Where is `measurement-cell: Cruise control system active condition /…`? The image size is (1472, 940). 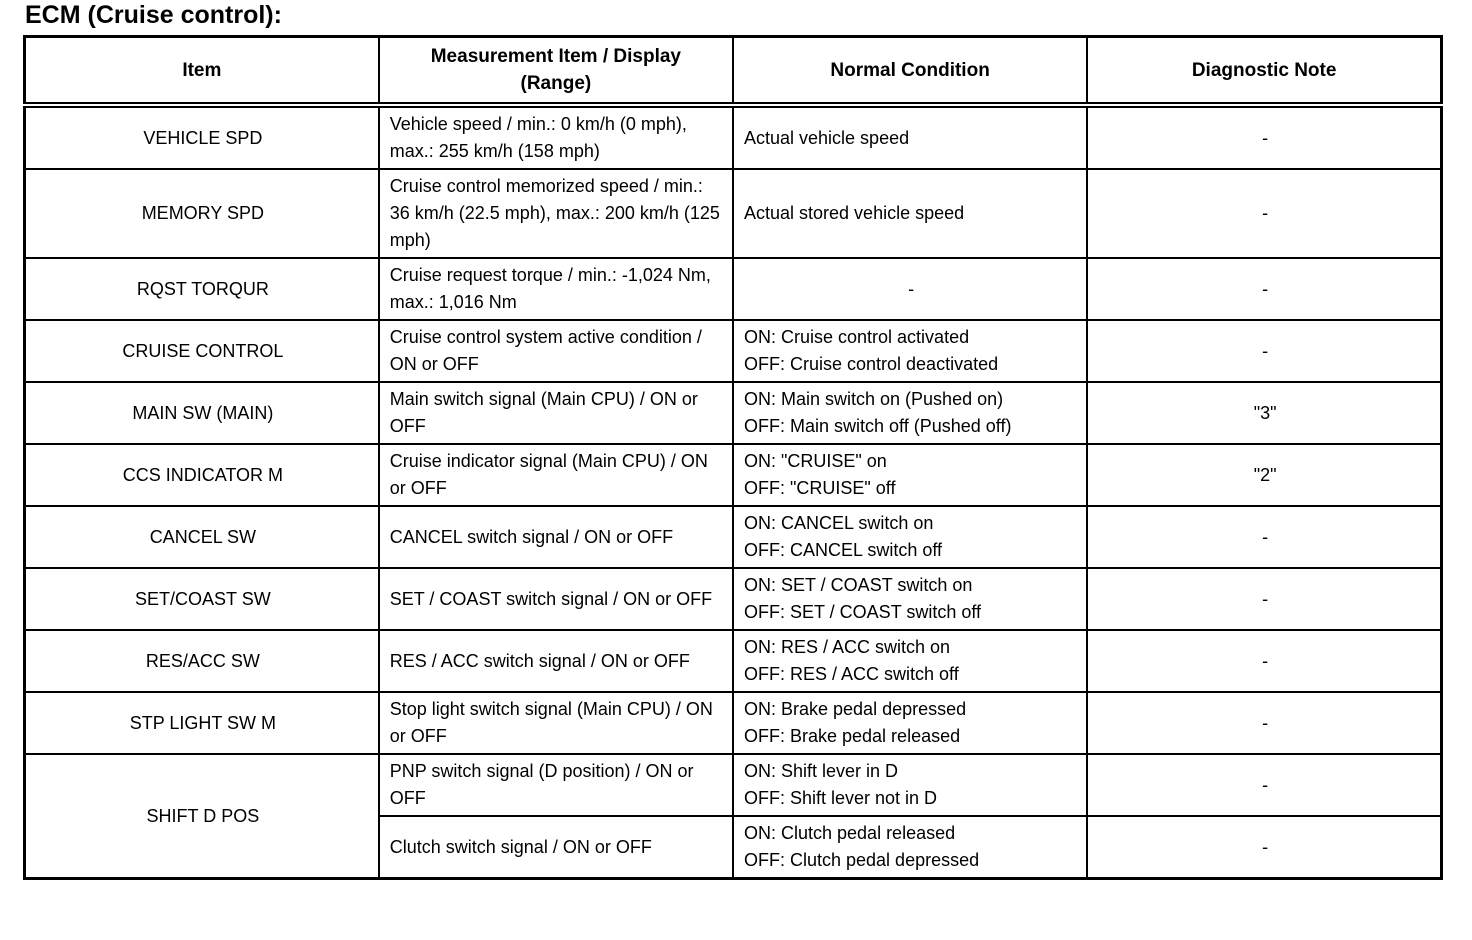 measurement-cell: Cruise control system active condition /… is located at coordinates (556, 351).